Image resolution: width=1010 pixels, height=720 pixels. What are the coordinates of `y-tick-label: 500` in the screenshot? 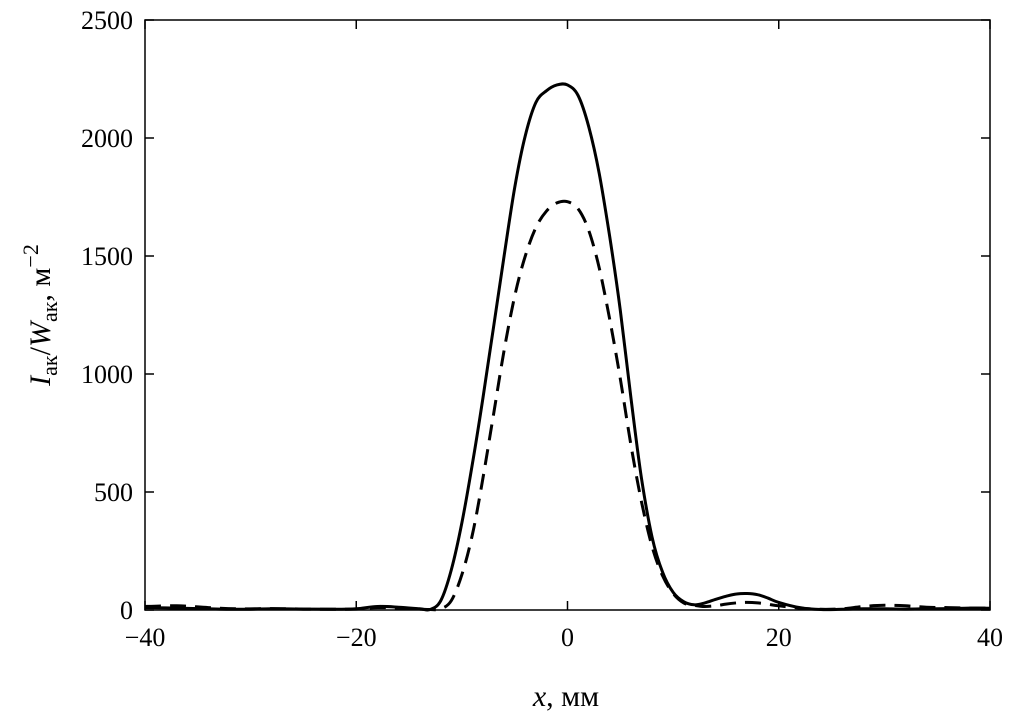 It's located at (113, 492).